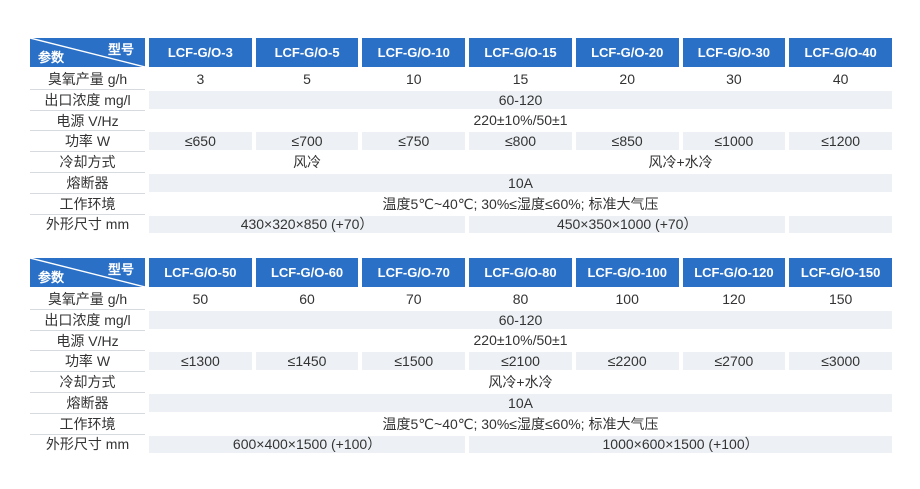 This screenshot has width=920, height=489. I want to click on header-model-cell: LCF-G/O-5, so click(307, 52).